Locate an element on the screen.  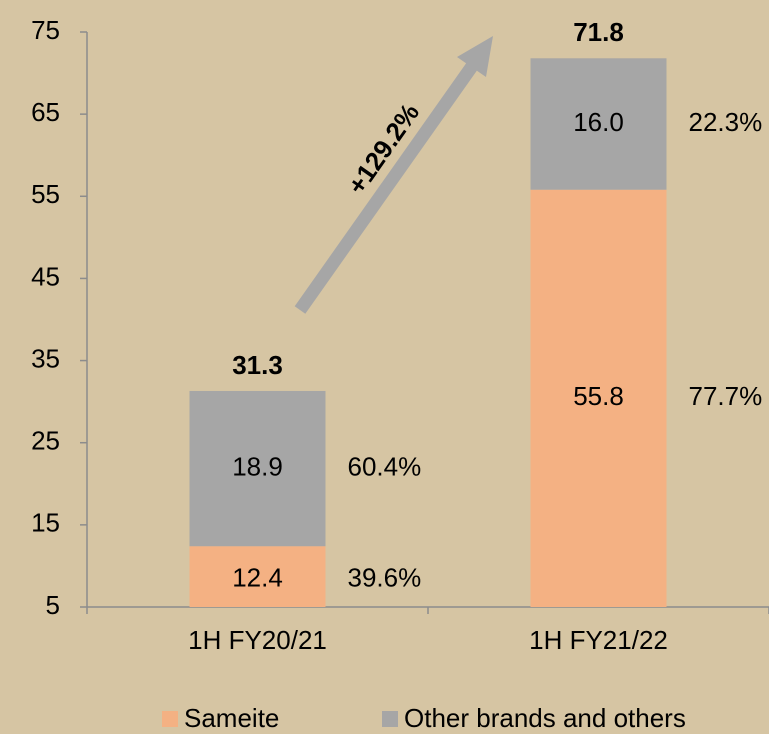
share-label: 39.6% is located at coordinates (385, 577).